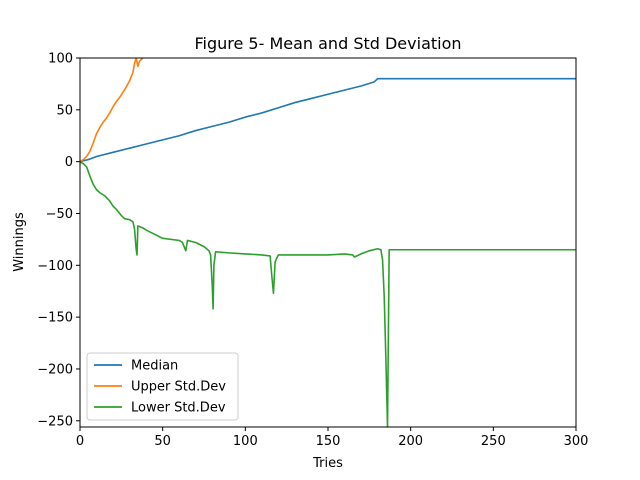  What do you see at coordinates (64, 110) in the screenshot?
I see `y-tick-label: 50` at bounding box center [64, 110].